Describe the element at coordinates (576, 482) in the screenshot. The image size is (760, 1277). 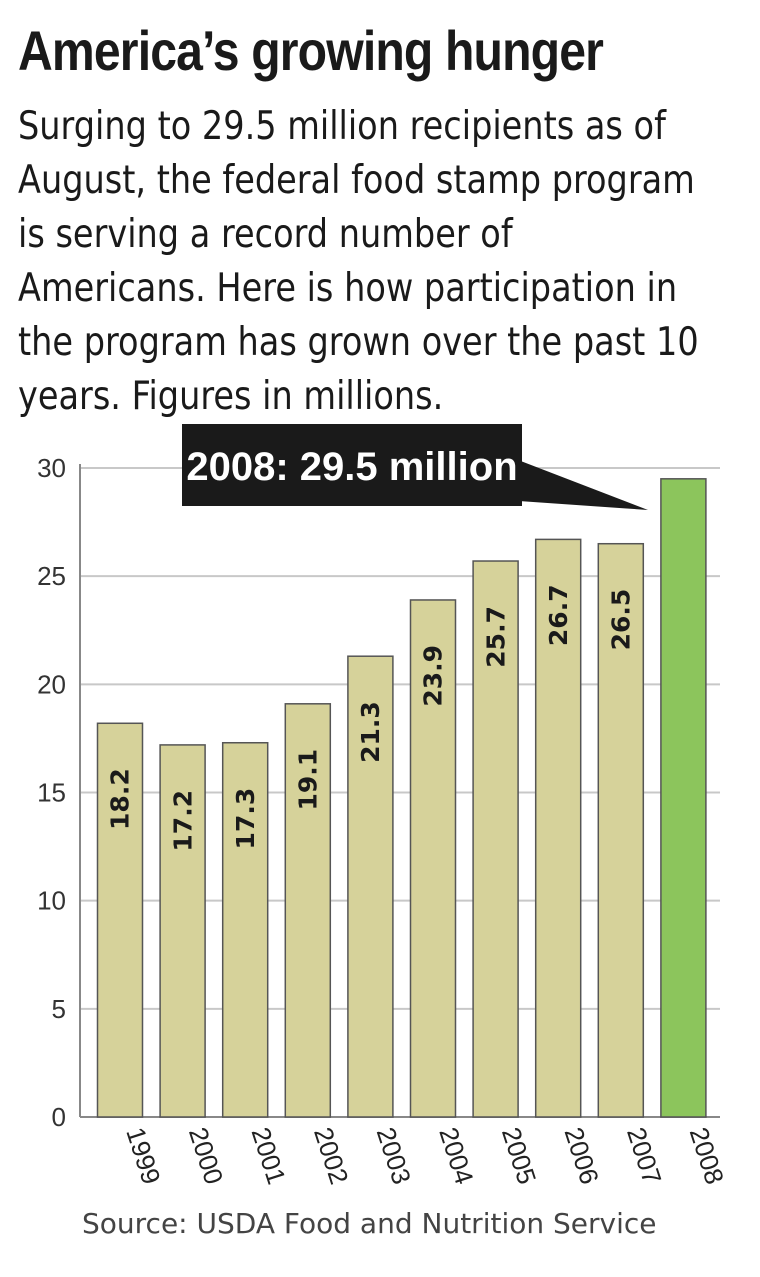
I see `callout-pointer` at that location.